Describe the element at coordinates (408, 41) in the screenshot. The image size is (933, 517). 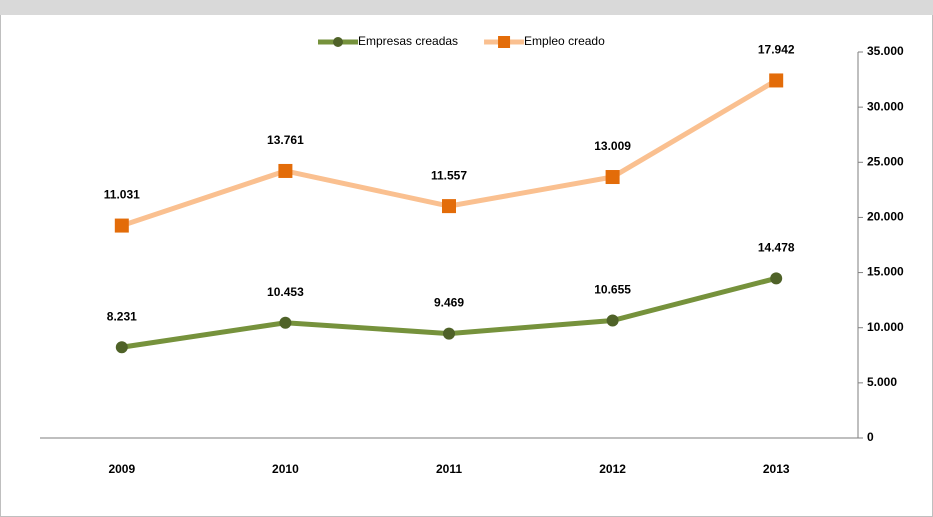
I see `legend-label: Empresas creadas` at that location.